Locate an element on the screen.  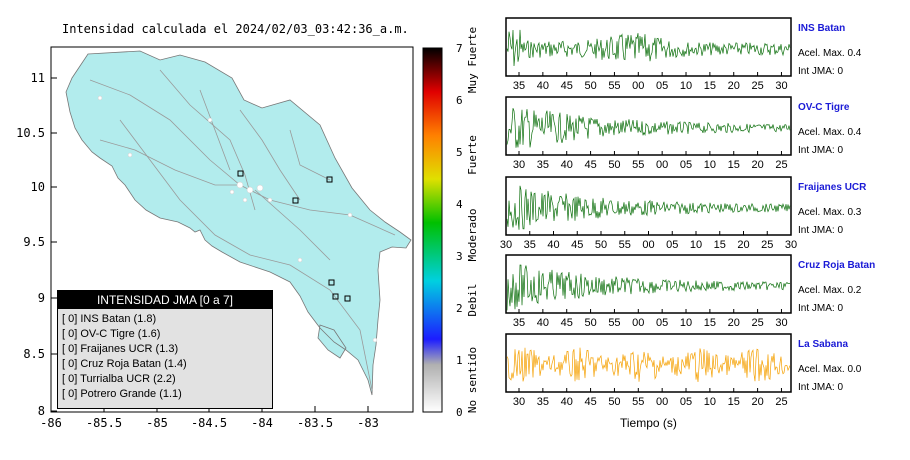
map-x-tick-label: -86 is located at coordinates (51, 423).